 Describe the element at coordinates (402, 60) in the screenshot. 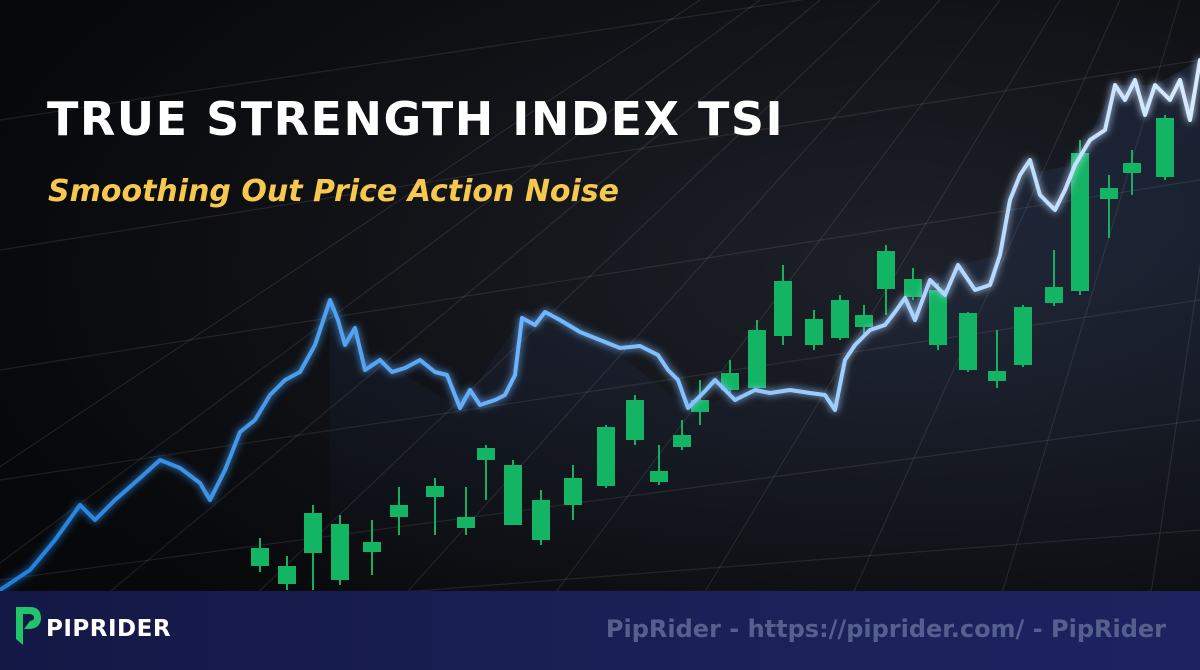

I see `grid-line` at that location.